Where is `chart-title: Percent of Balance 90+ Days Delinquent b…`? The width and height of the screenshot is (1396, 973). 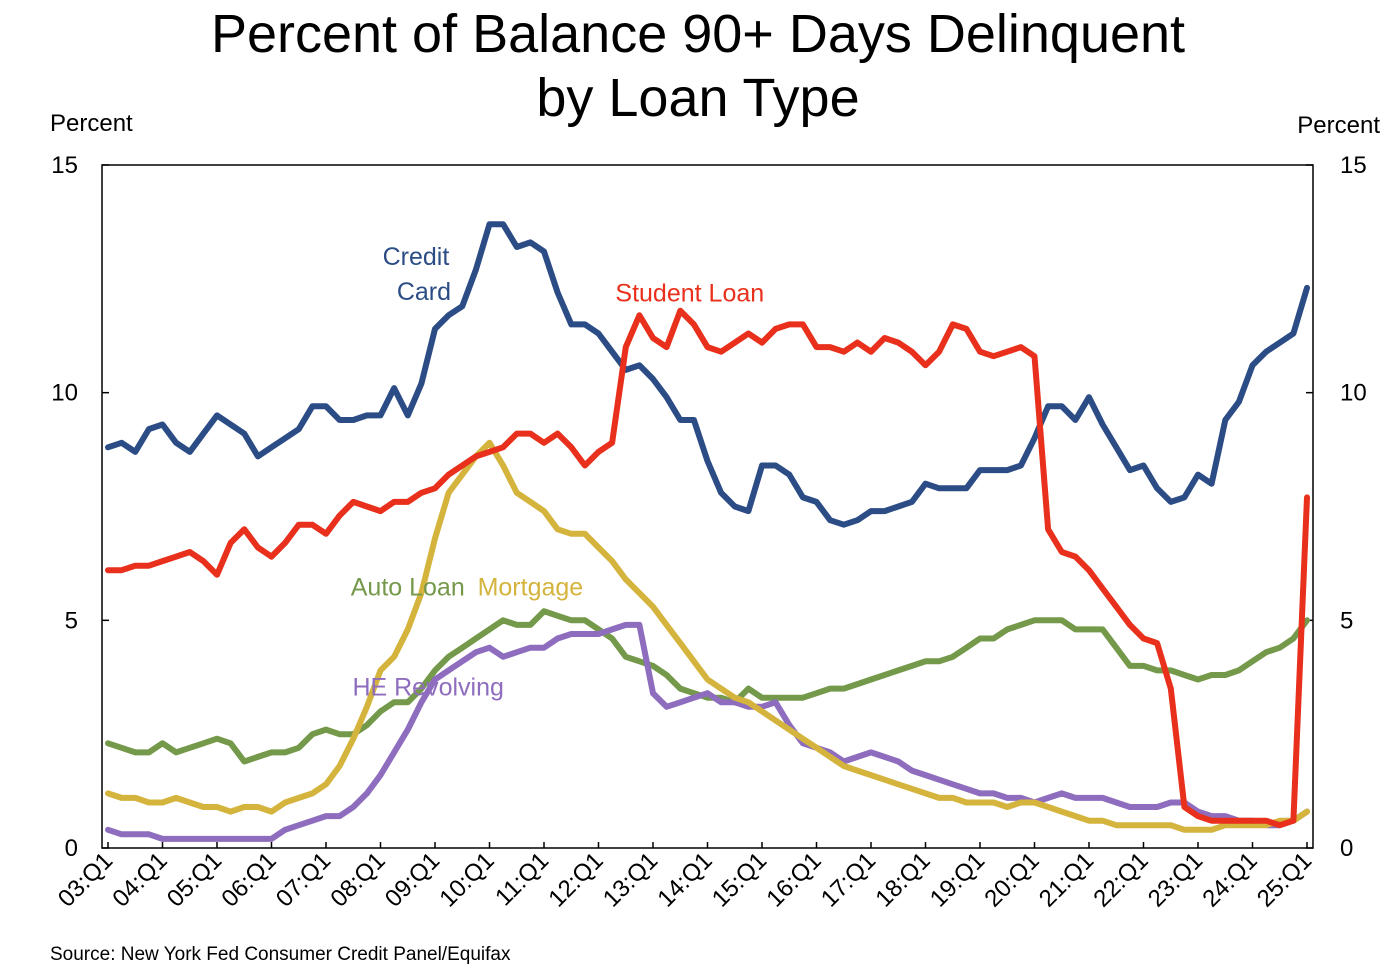
chart-title: Percent of Balance 90+ Days Delinquent b… is located at coordinates (698, 66).